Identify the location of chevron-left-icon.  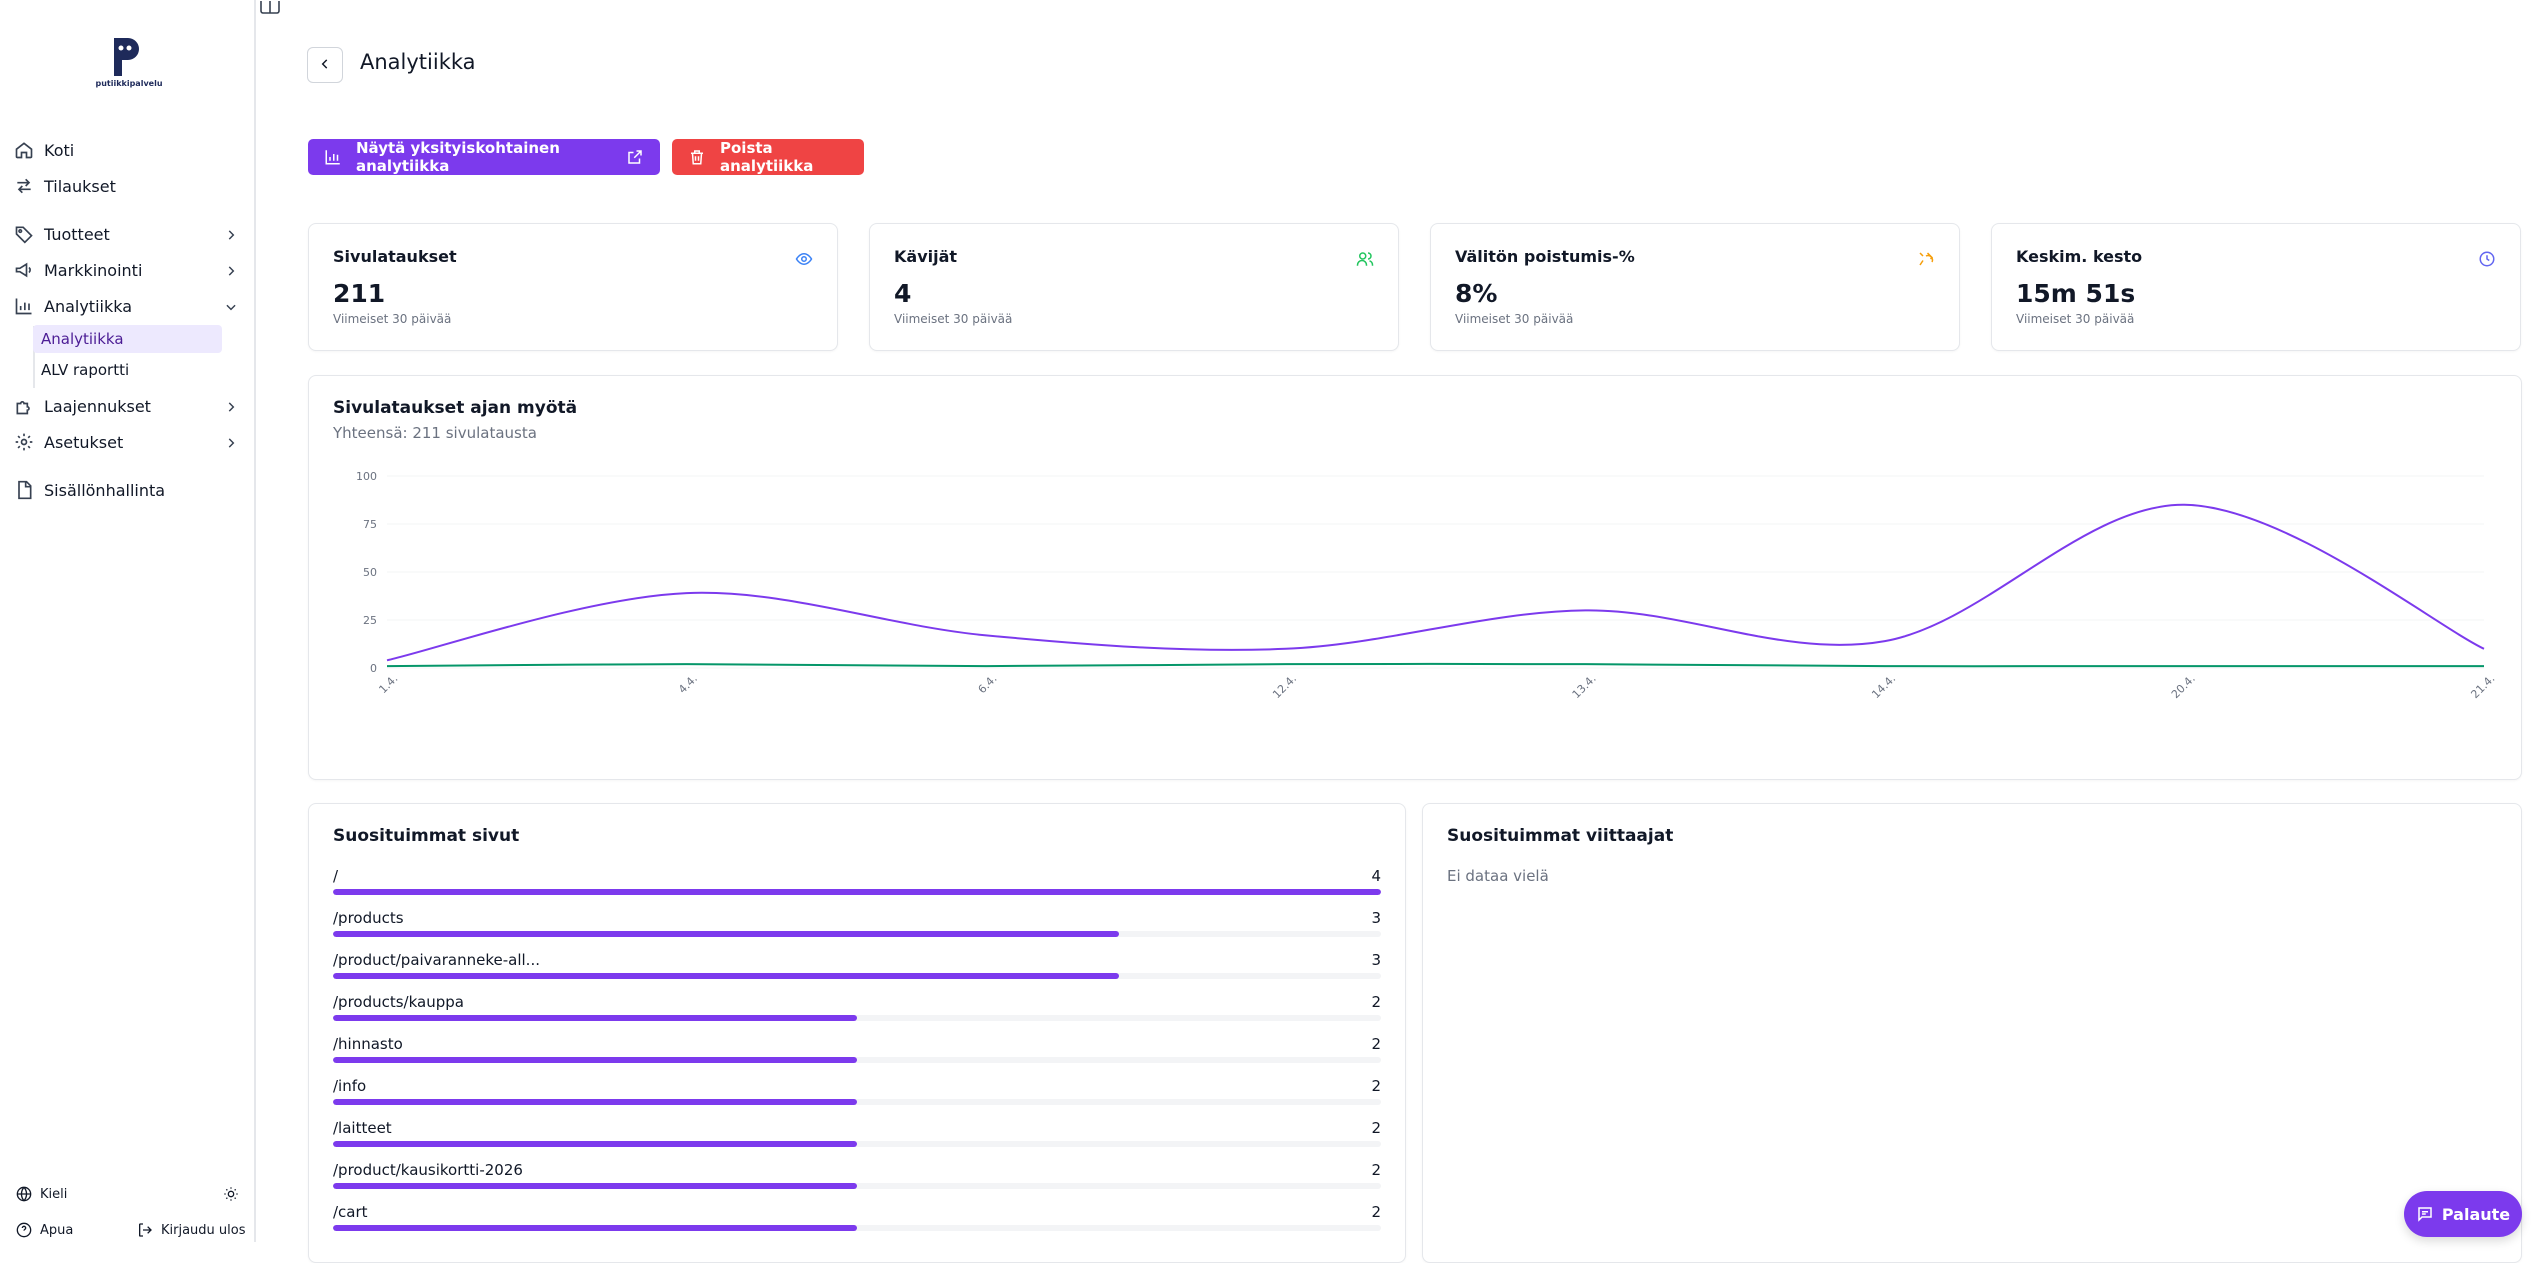
(325, 65).